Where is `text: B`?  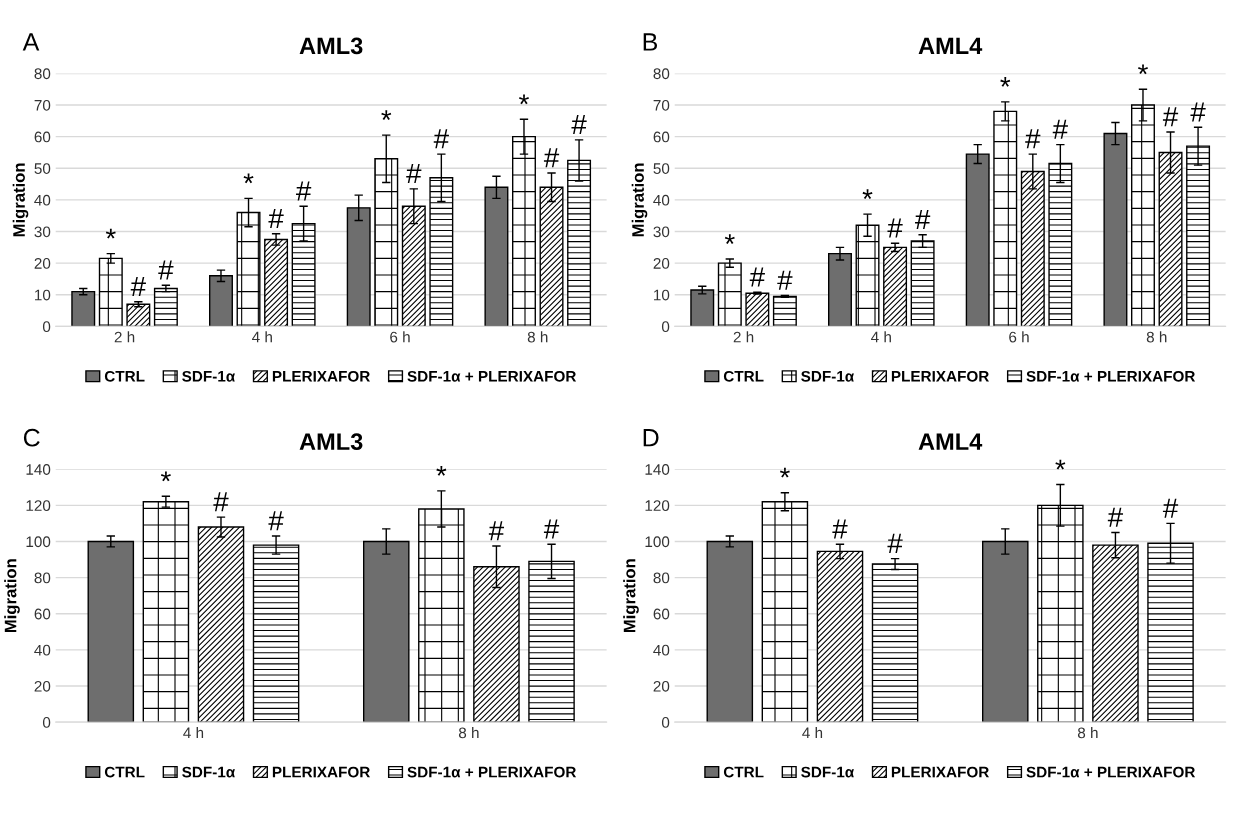 text: B is located at coordinates (650, 42).